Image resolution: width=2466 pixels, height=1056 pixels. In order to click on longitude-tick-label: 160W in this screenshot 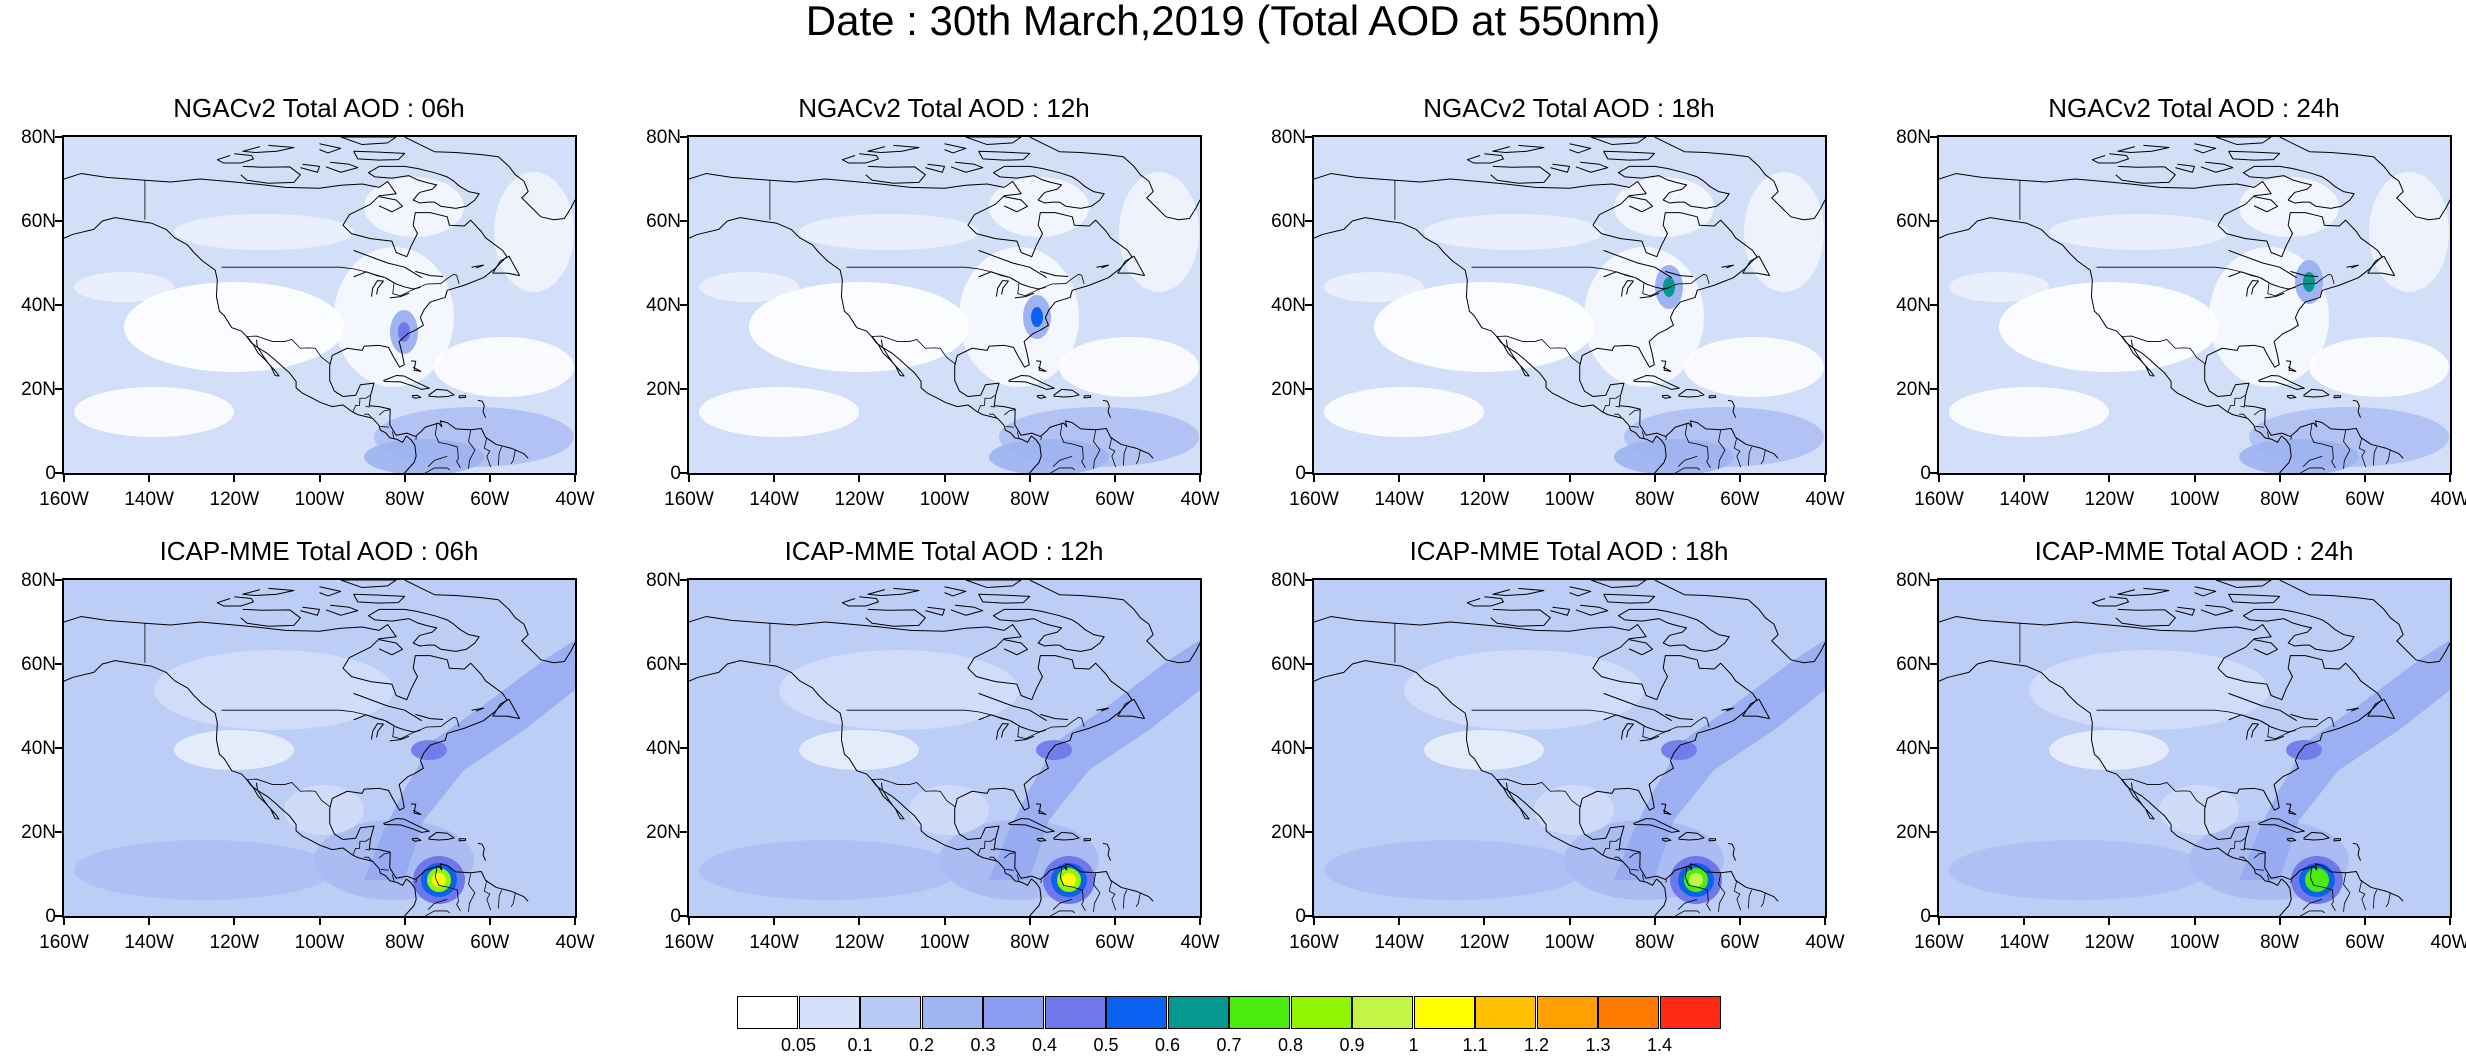, I will do `click(1314, 942)`.